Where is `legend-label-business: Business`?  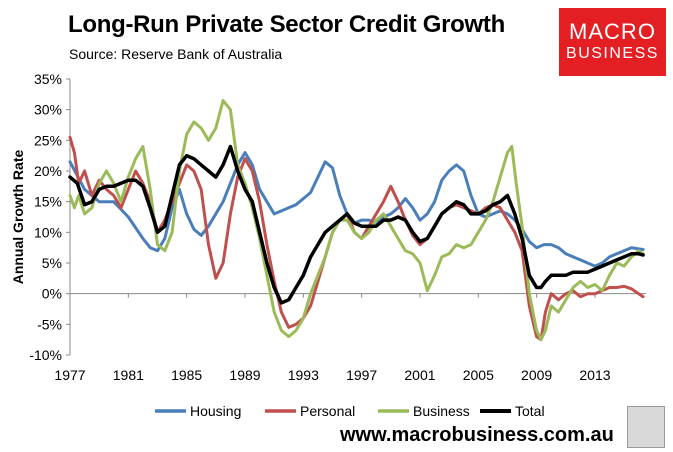
legend-label-business: Business is located at coordinates (441, 411).